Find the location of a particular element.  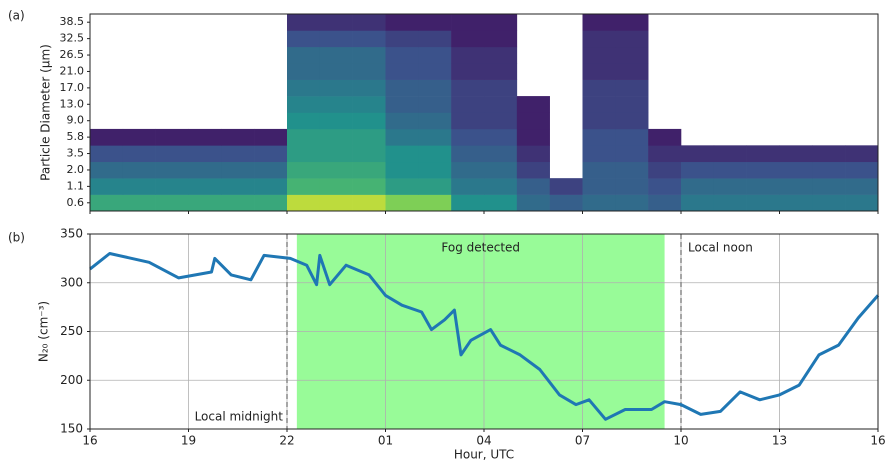

panel-label: (b) is located at coordinates (16, 238).